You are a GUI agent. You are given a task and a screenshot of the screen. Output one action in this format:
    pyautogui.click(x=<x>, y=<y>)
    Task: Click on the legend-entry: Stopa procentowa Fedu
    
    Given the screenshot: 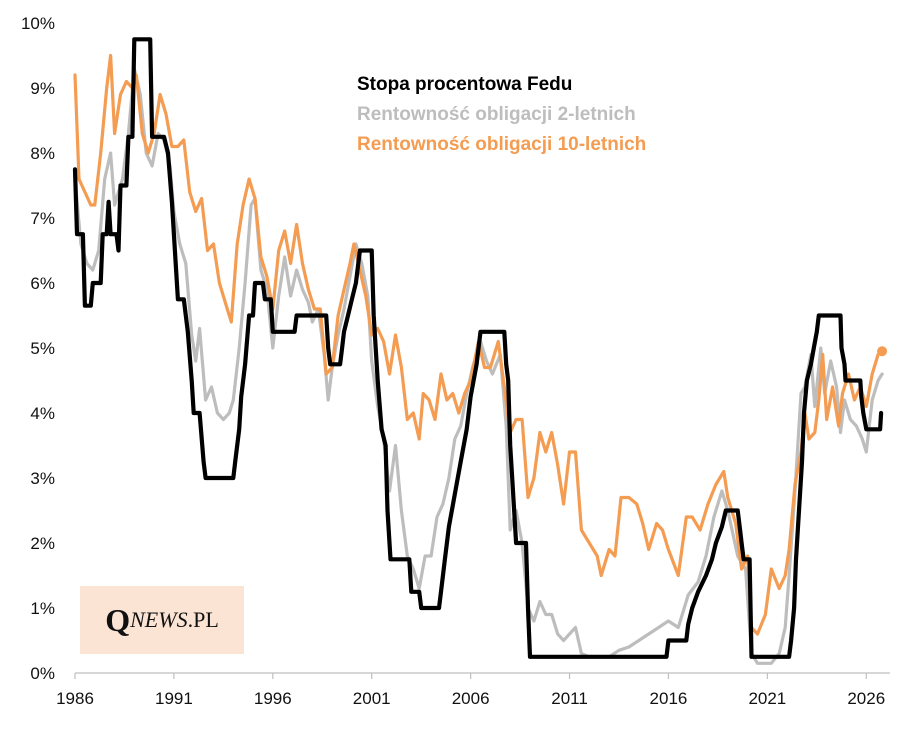 What is the action you would take?
    pyautogui.click(x=464, y=84)
    